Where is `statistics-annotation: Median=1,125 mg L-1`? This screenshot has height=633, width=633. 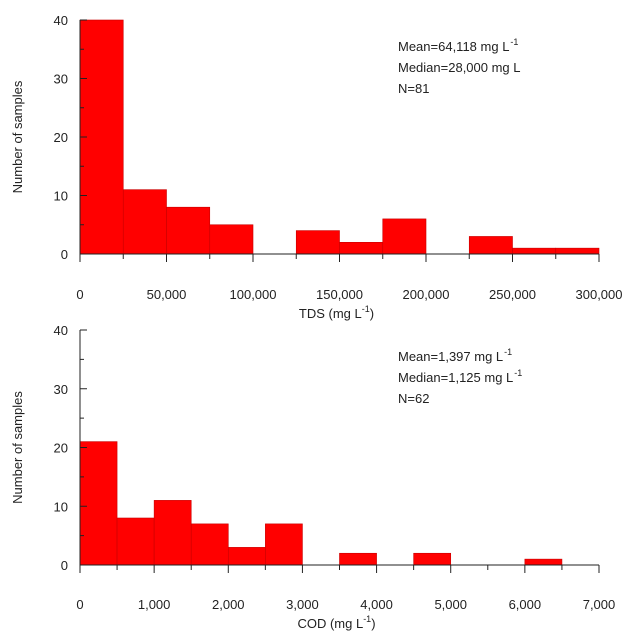 statistics-annotation: Median=1,125 mg L-1 is located at coordinates (460, 376).